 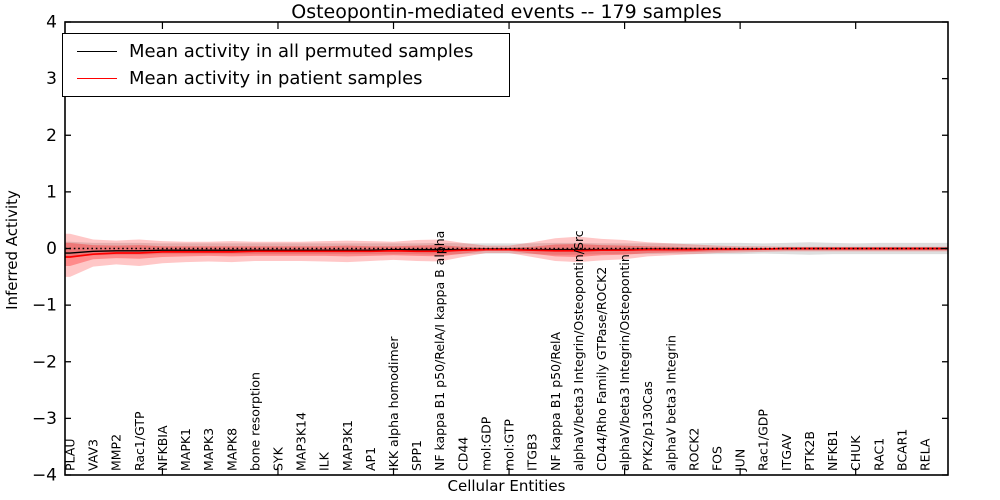 What do you see at coordinates (462, 454) in the screenshot?
I see `x-tick-label: CD44` at bounding box center [462, 454].